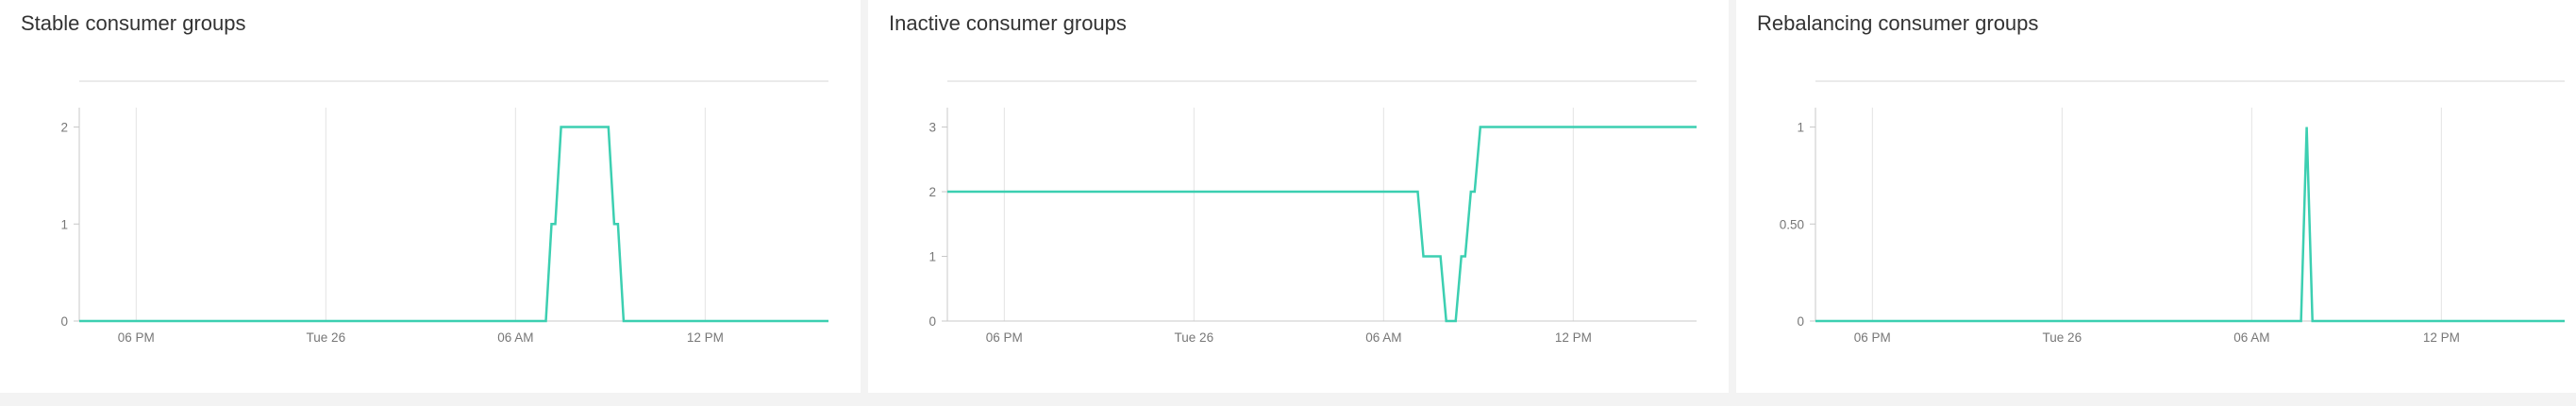 The image size is (2576, 406). I want to click on panel-title: Stable consumer groups, so click(133, 23).